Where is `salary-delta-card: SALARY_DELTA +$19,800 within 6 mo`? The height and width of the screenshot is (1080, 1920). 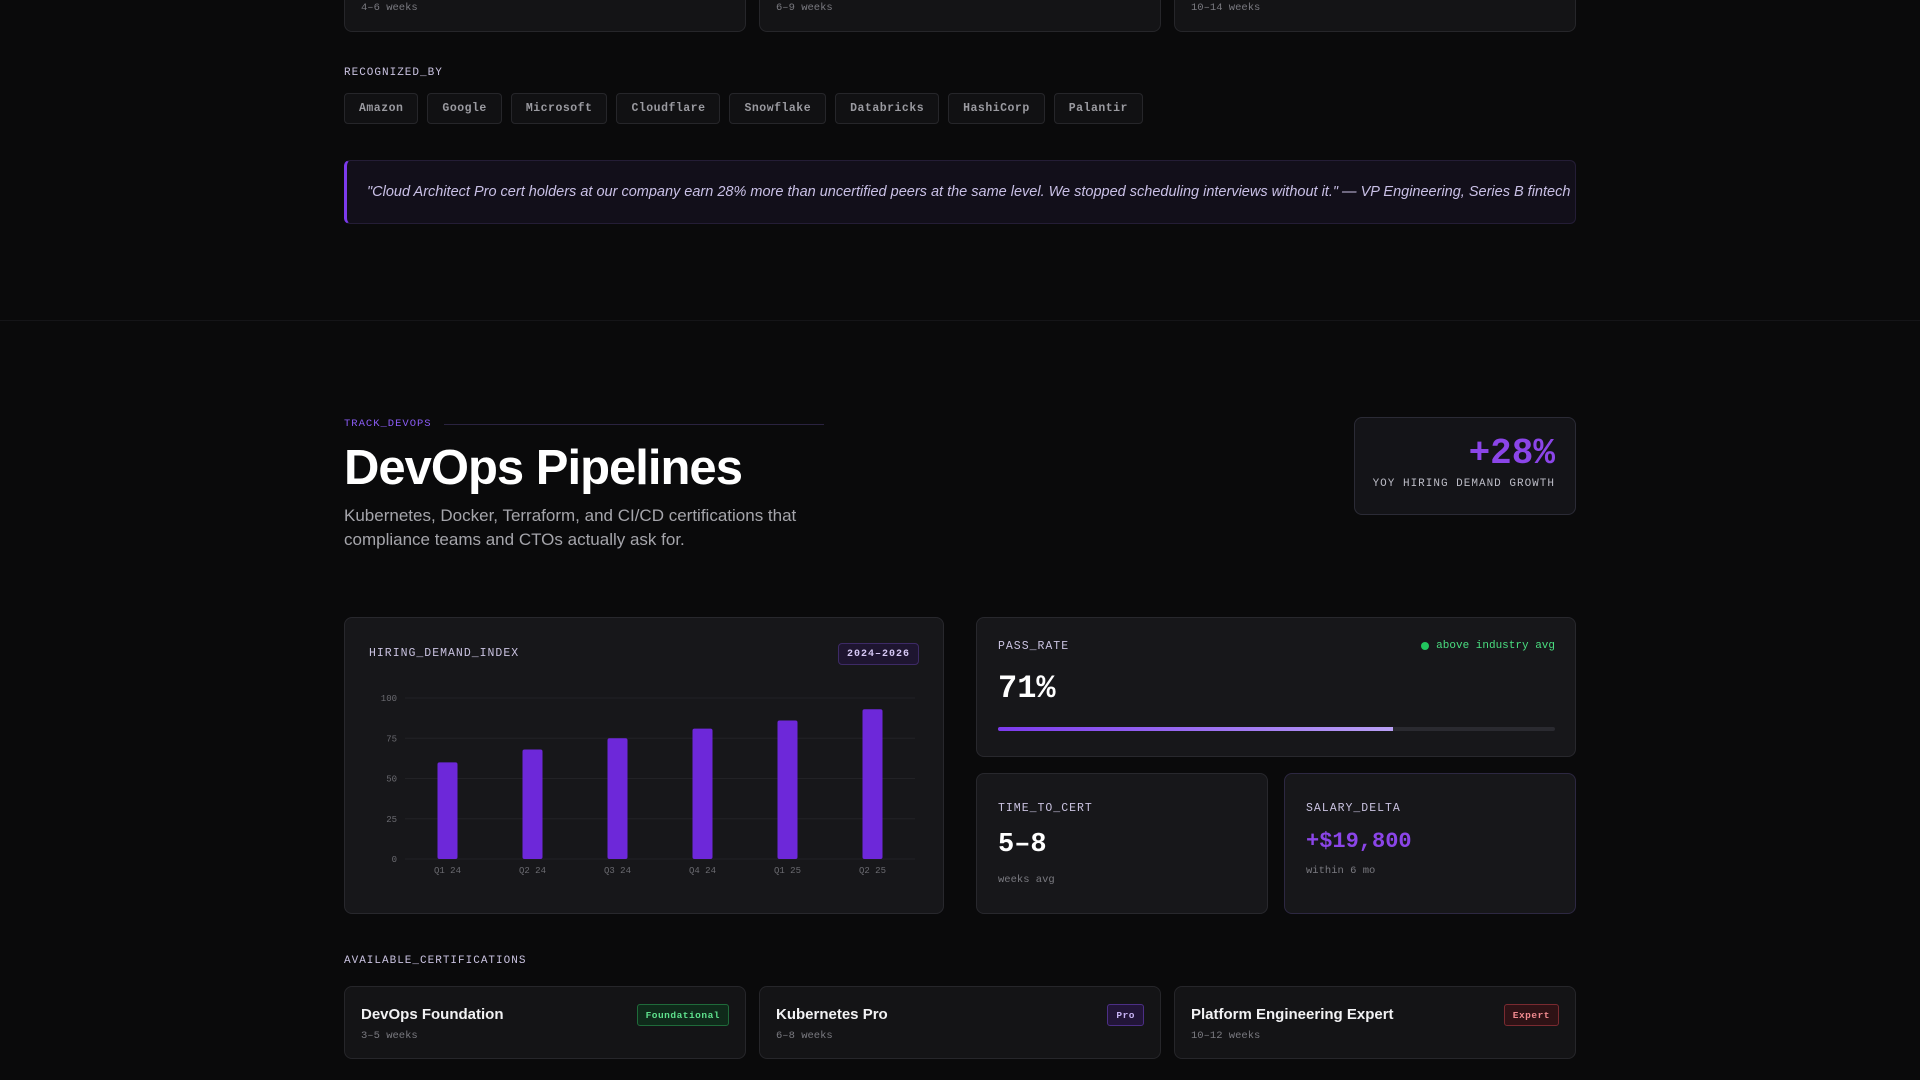
salary-delta-card: SALARY_DELTA +$19,800 within 6 mo is located at coordinates (1430, 843).